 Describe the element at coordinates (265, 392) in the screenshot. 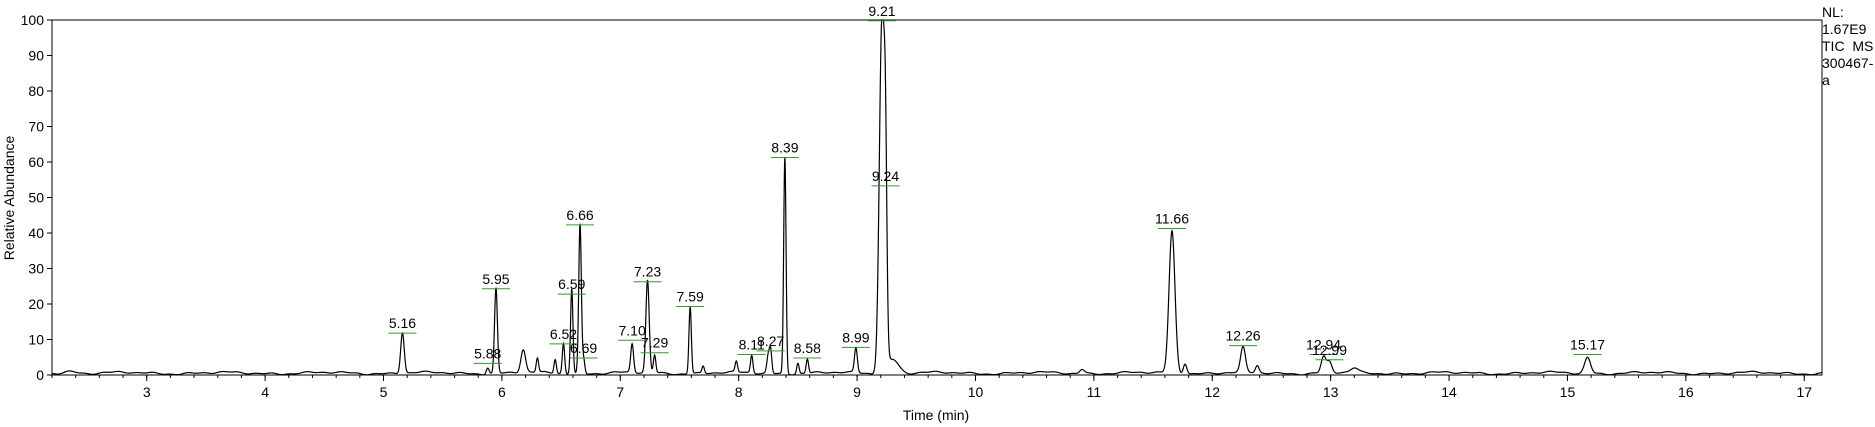

I see `x-tick-label: 4` at that location.